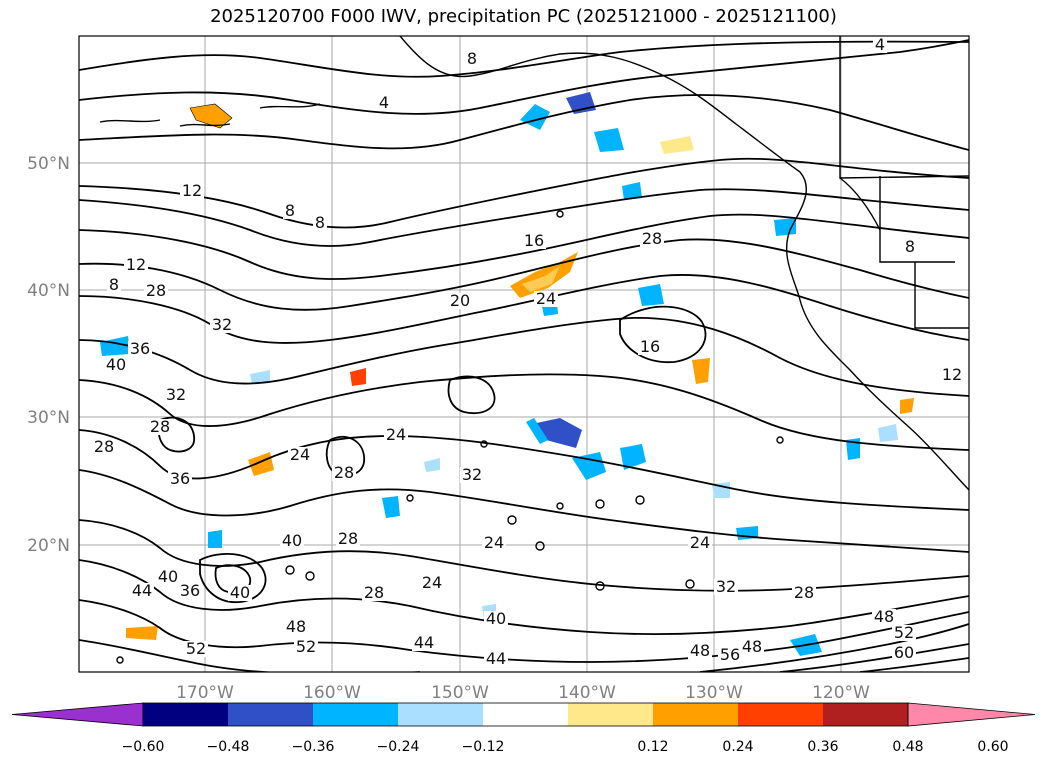  What do you see at coordinates (48, 291) in the screenshot?
I see `latitude-label: 40°N` at bounding box center [48, 291].